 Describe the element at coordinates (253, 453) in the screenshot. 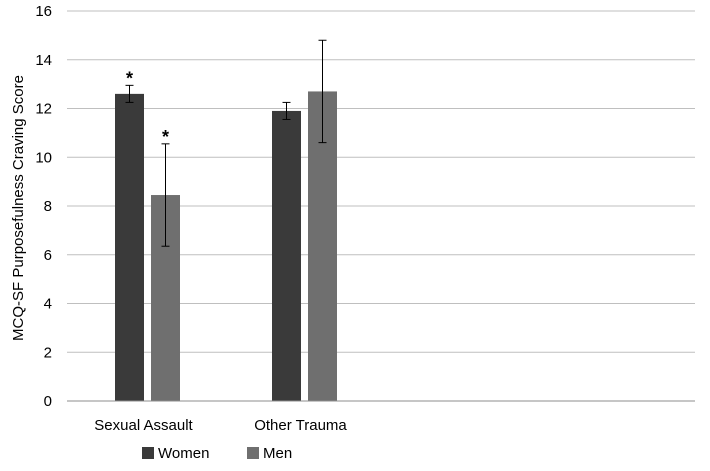

I see `legend-swatch-men` at that location.